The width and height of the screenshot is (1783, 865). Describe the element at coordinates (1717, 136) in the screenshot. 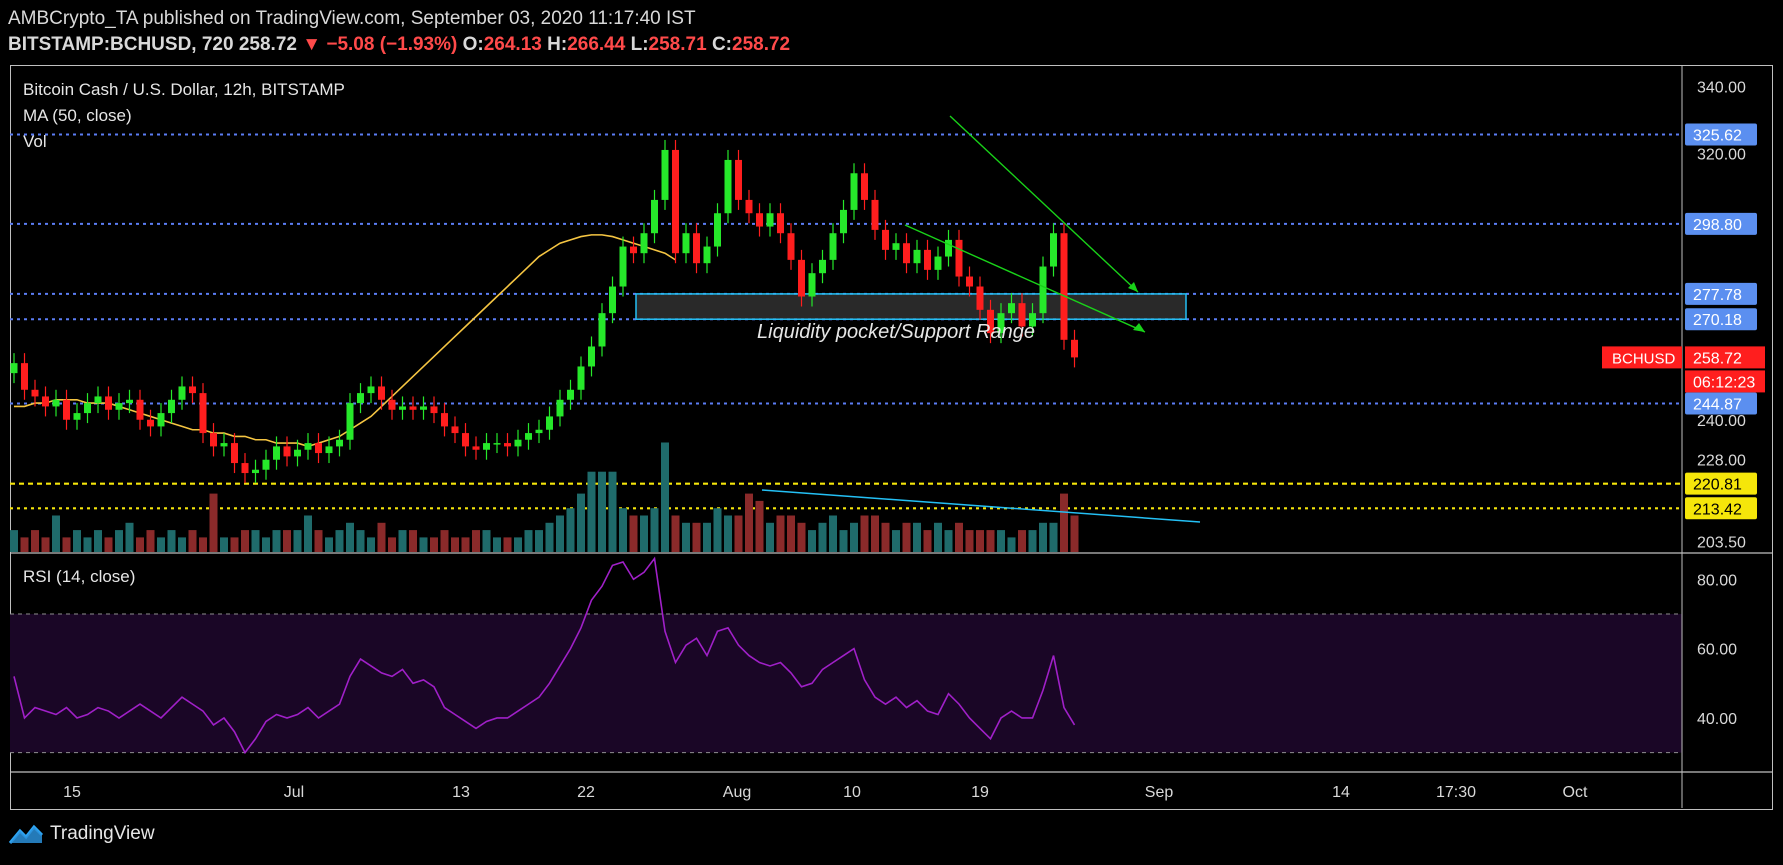

I see `level-label-0: 325.62` at that location.